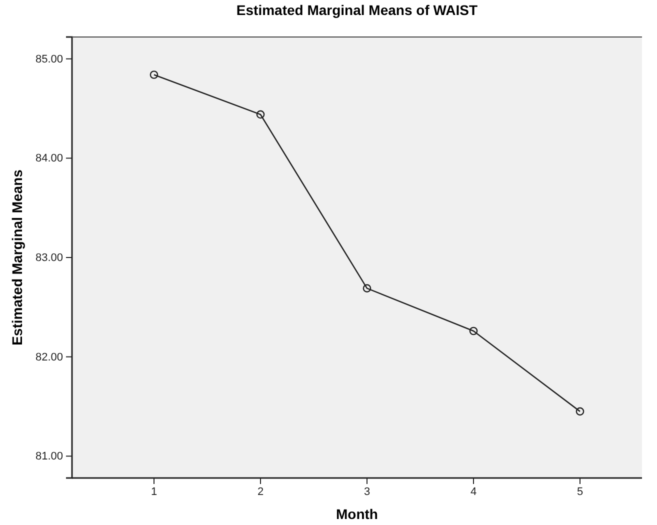 This screenshot has width=657, height=525. I want to click on x-axis-title: Month, so click(357, 514).